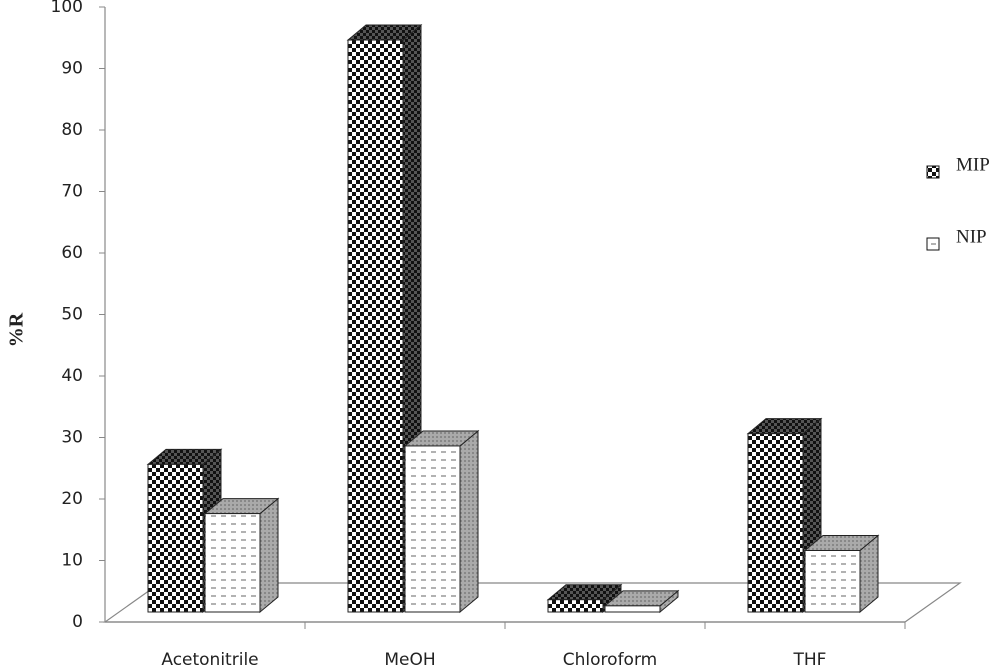  Describe the element at coordinates (72, 315) in the screenshot. I see `y-tick-label: 50` at that location.